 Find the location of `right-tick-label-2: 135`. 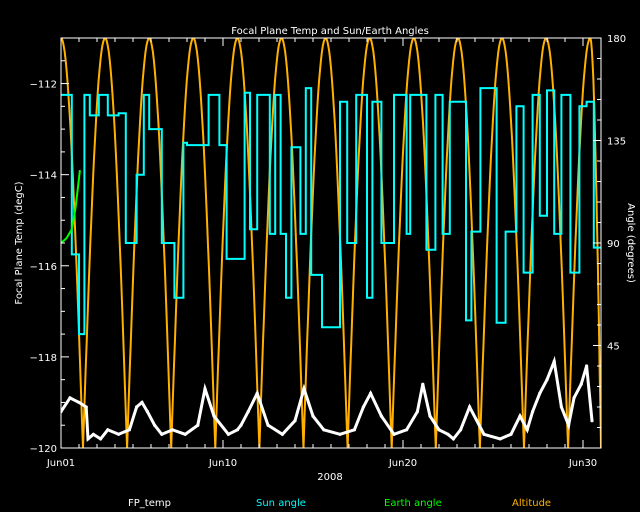

right-tick-label-2: 135 is located at coordinates (616, 142).